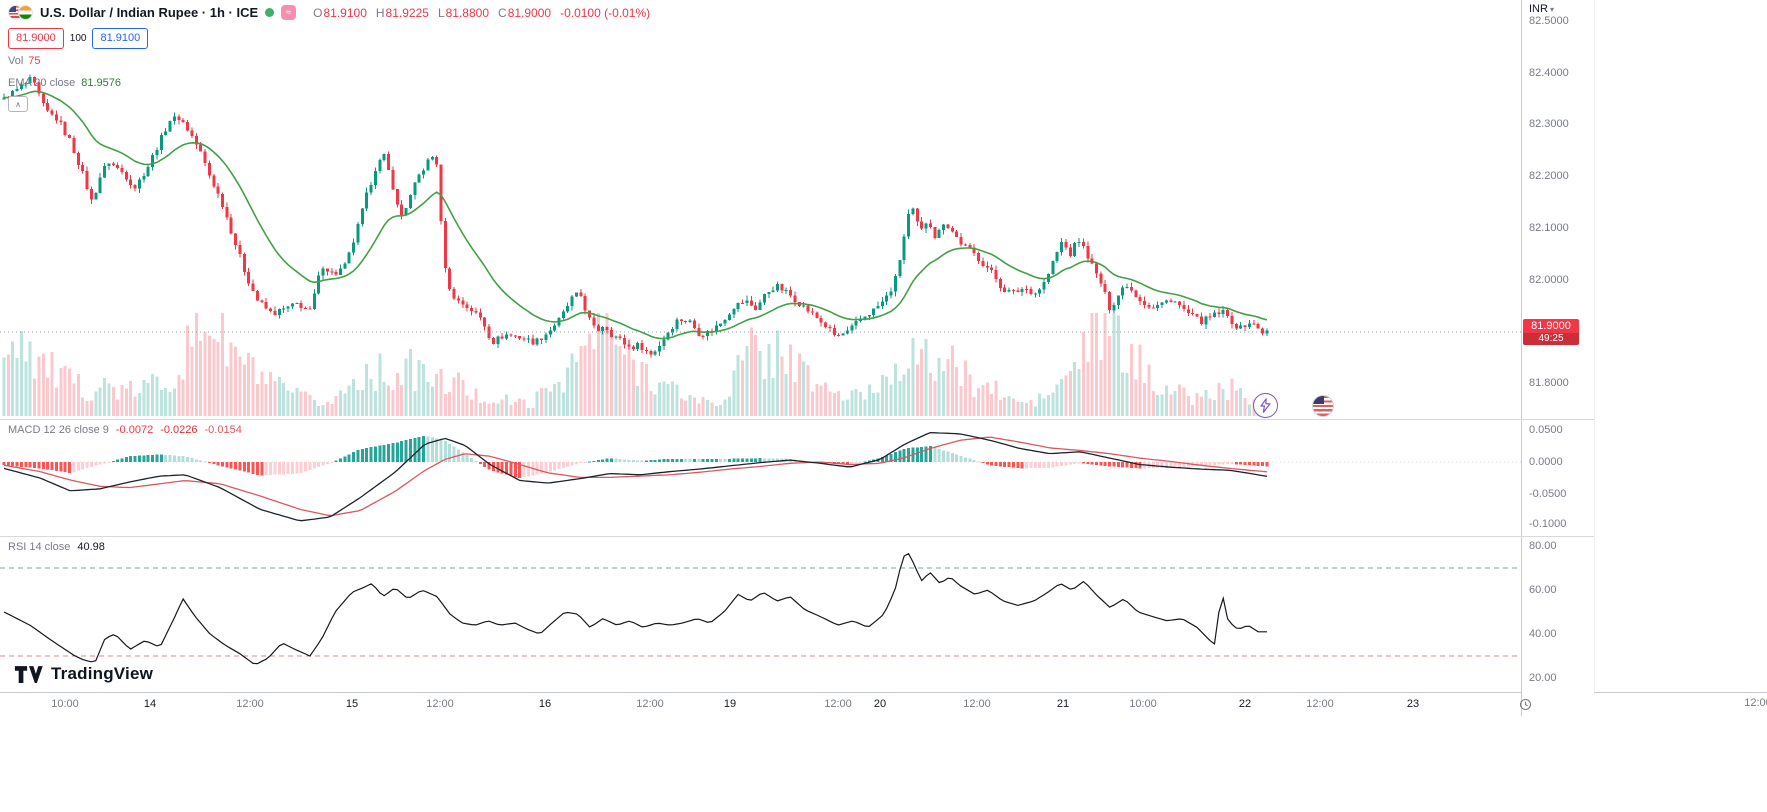 The height and width of the screenshot is (812, 1767). Describe the element at coordinates (1413, 704) in the screenshot. I see `time-tick-label: 23` at that location.